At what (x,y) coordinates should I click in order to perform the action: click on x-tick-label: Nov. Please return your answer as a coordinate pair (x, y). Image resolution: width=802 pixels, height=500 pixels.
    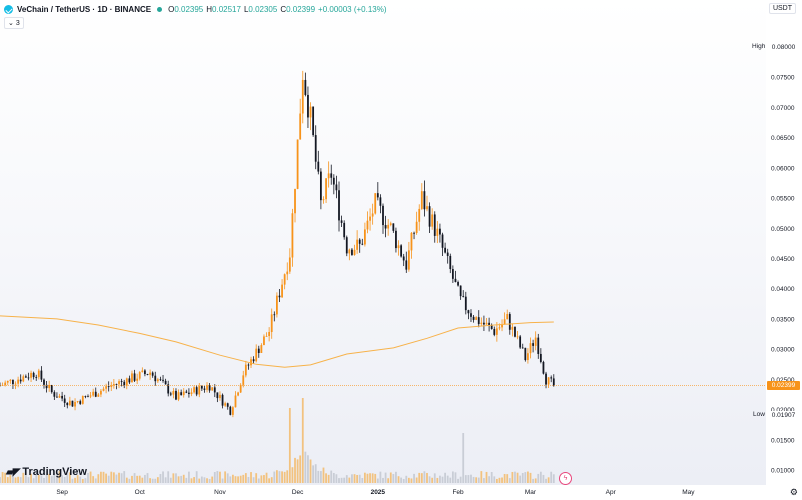
    Looking at the image, I should click on (220, 492).